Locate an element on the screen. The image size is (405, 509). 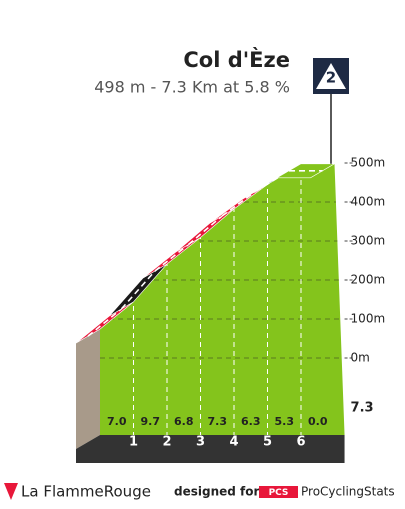
brand: La FlammeRouge is located at coordinates (86, 492).